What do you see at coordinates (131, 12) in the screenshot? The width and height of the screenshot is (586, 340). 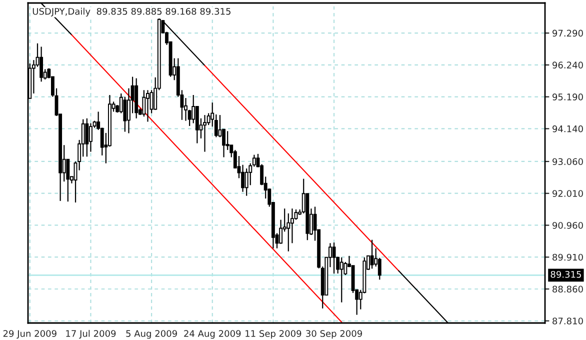 I see `text: USDJPY,Daily 89.835 89.885 89.168 89.315` at bounding box center [131, 12].